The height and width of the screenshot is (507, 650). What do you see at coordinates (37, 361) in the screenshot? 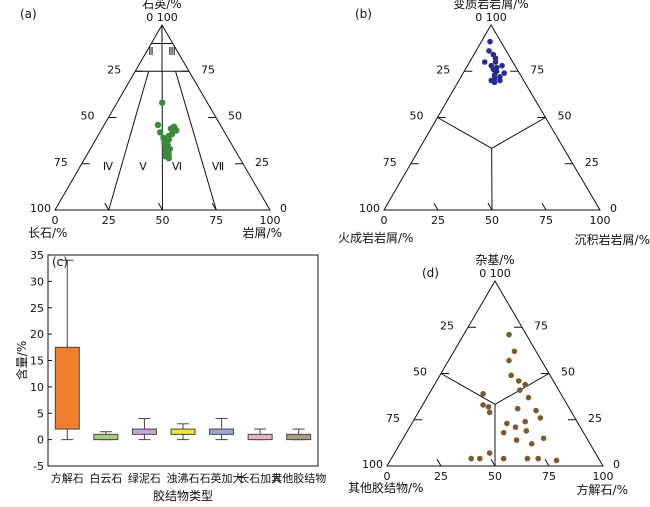
I see `y-tick-label: 15` at bounding box center [37, 361].